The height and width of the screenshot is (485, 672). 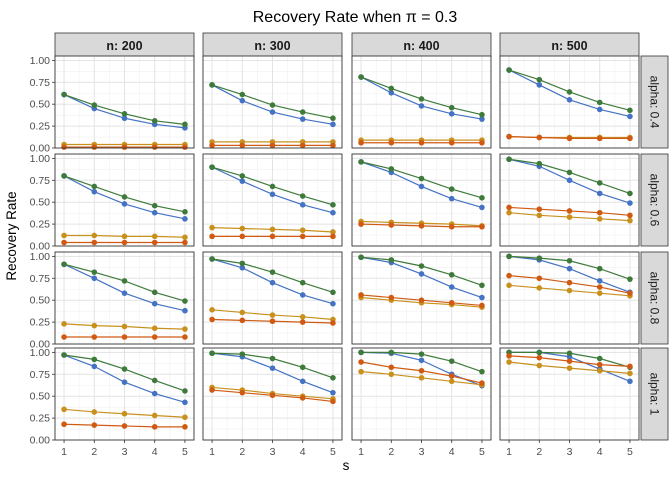 What do you see at coordinates (422, 452) in the screenshot?
I see `x-tick-label: 3` at bounding box center [422, 452].